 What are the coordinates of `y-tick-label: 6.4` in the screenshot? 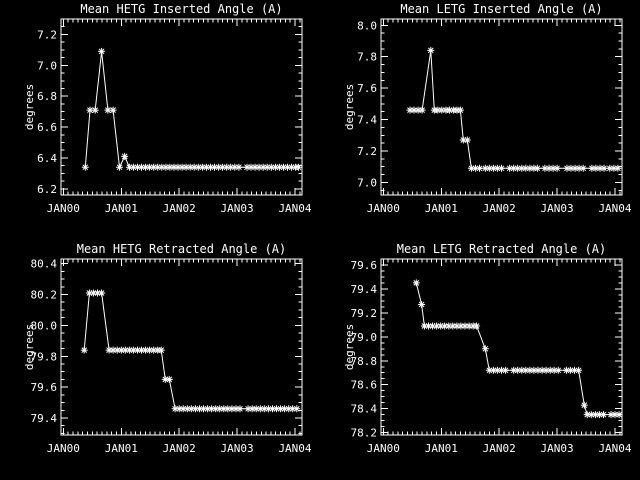 It's located at (47, 158).